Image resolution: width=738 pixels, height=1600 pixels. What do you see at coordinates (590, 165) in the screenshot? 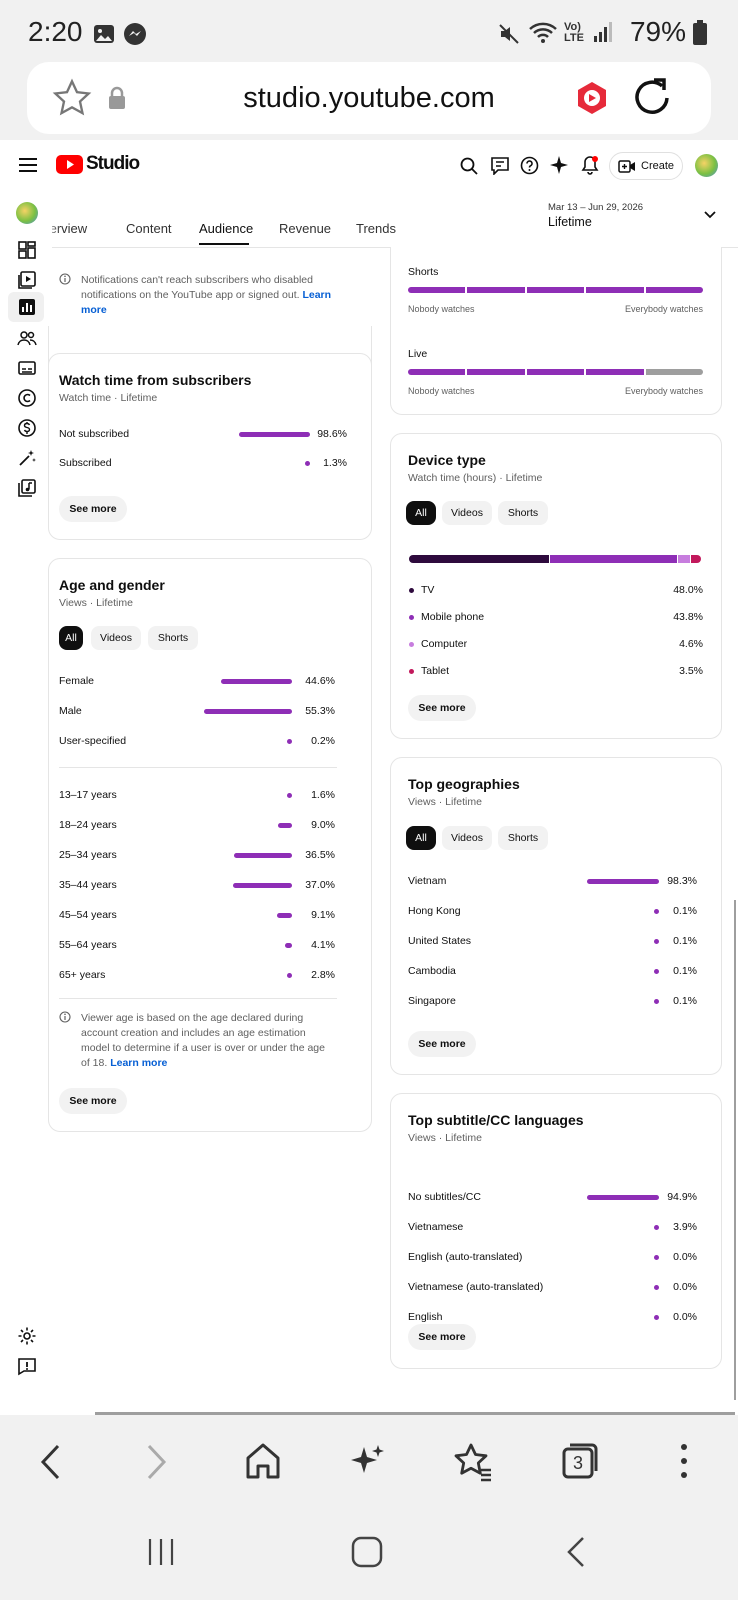
I see `notifications-icon` at bounding box center [590, 165].